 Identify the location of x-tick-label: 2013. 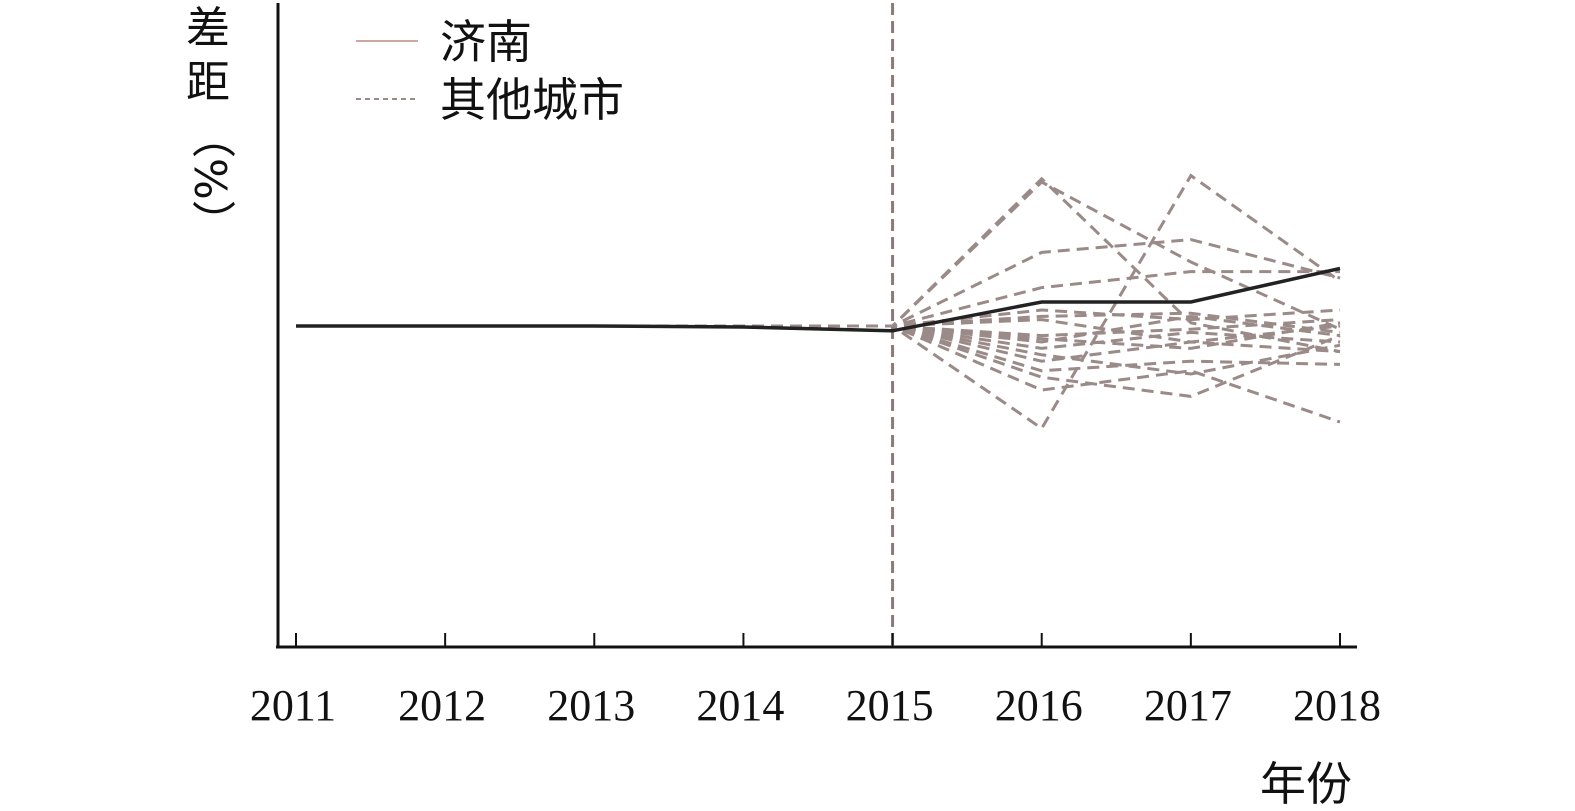
(591, 705).